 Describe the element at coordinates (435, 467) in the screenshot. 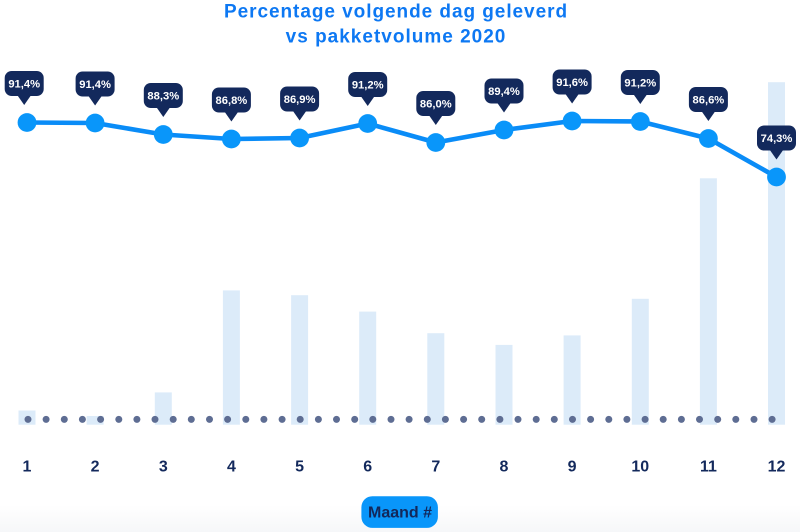

I see `svg-text: 7` at that location.